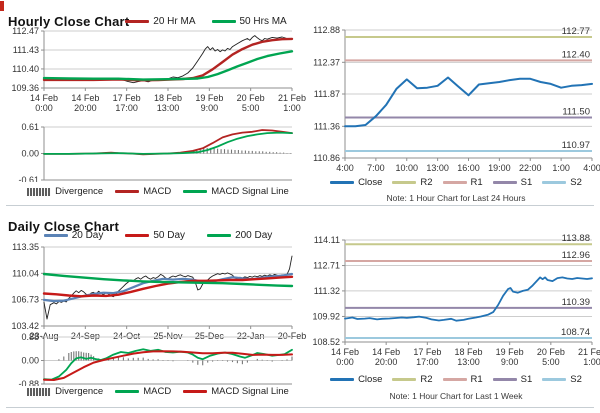 The width and height of the screenshot is (600, 413). What do you see at coordinates (476, 379) in the screenshot?
I see `legend-label: R1` at bounding box center [476, 379].